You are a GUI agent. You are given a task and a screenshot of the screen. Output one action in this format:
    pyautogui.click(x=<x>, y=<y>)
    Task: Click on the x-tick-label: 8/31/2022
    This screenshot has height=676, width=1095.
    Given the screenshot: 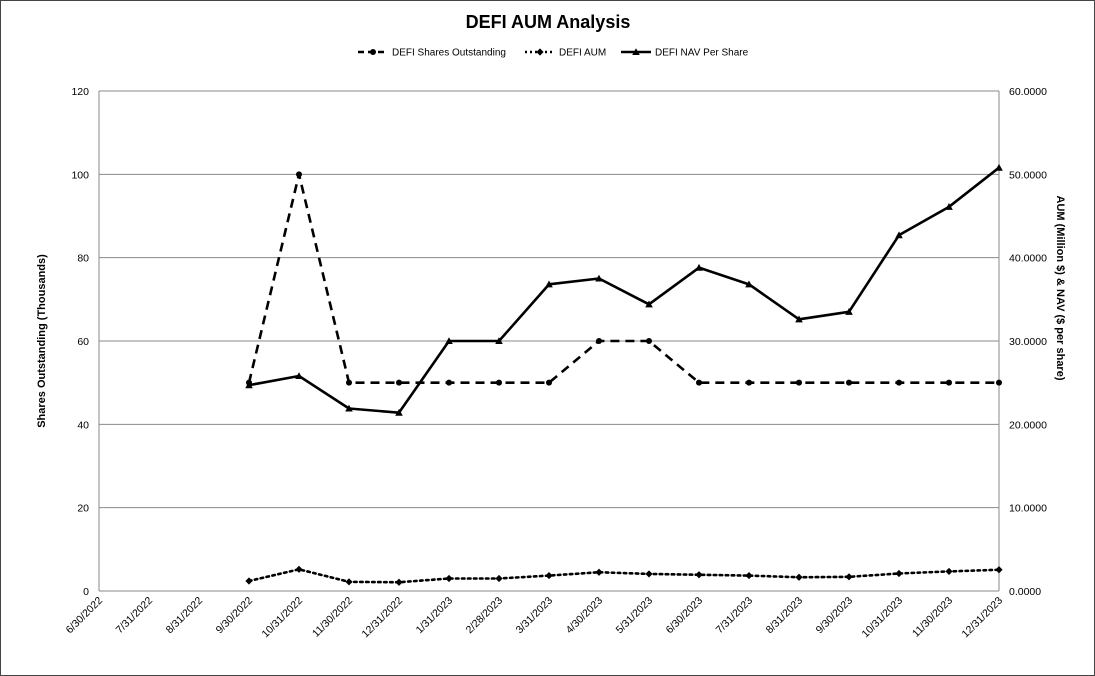 What is the action you would take?
    pyautogui.click(x=185, y=616)
    